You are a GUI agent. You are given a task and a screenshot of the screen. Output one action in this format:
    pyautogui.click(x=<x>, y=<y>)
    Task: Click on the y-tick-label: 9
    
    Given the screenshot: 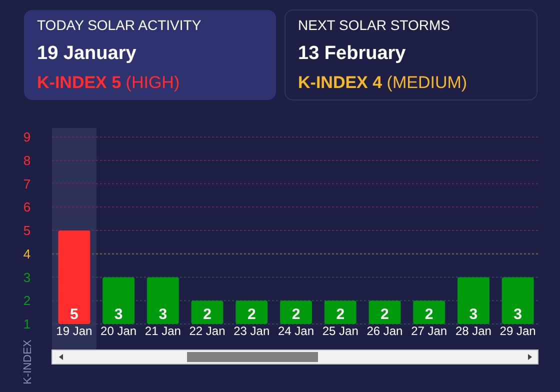 What is the action you would take?
    pyautogui.click(x=27, y=137)
    